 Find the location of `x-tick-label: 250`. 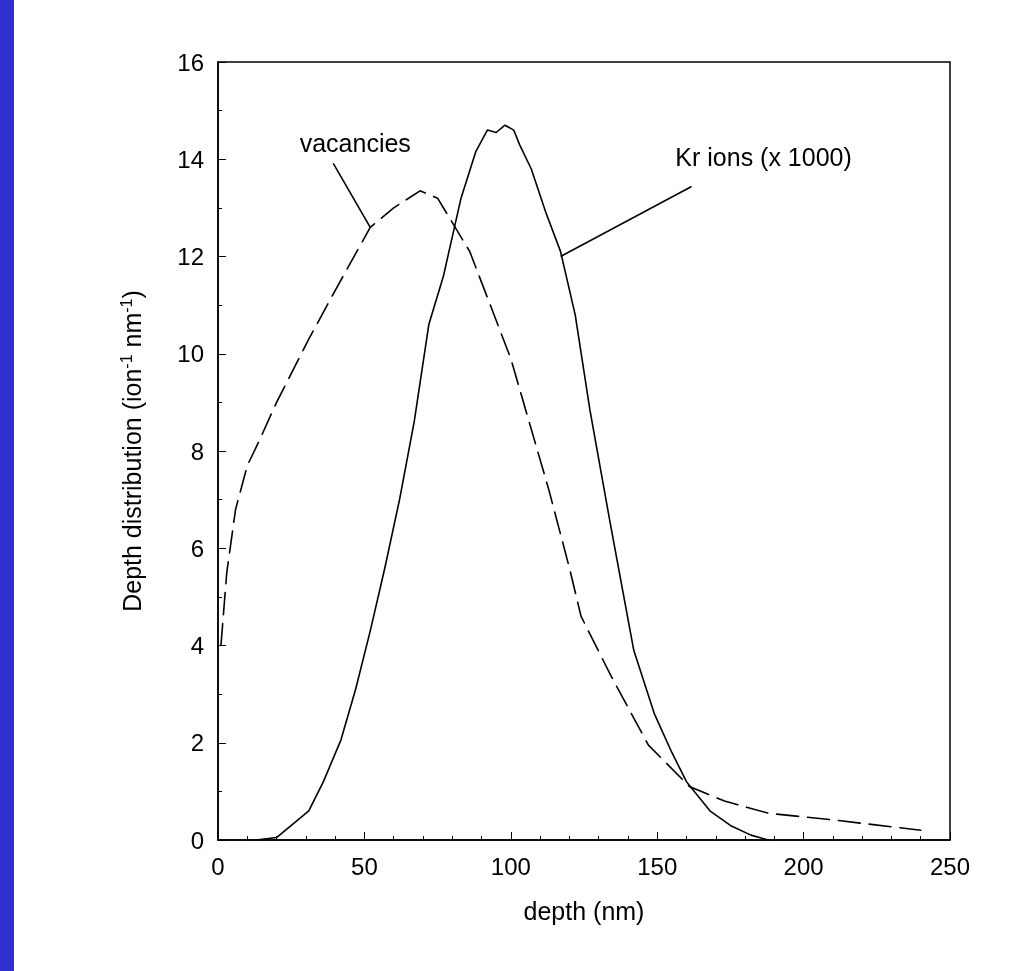

x-tick-label: 250 is located at coordinates (950, 866).